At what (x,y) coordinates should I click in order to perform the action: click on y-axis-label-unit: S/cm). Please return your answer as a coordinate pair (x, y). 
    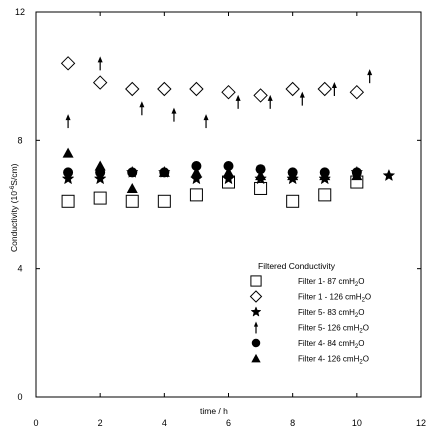
    Looking at the image, I should click on (14, 174).